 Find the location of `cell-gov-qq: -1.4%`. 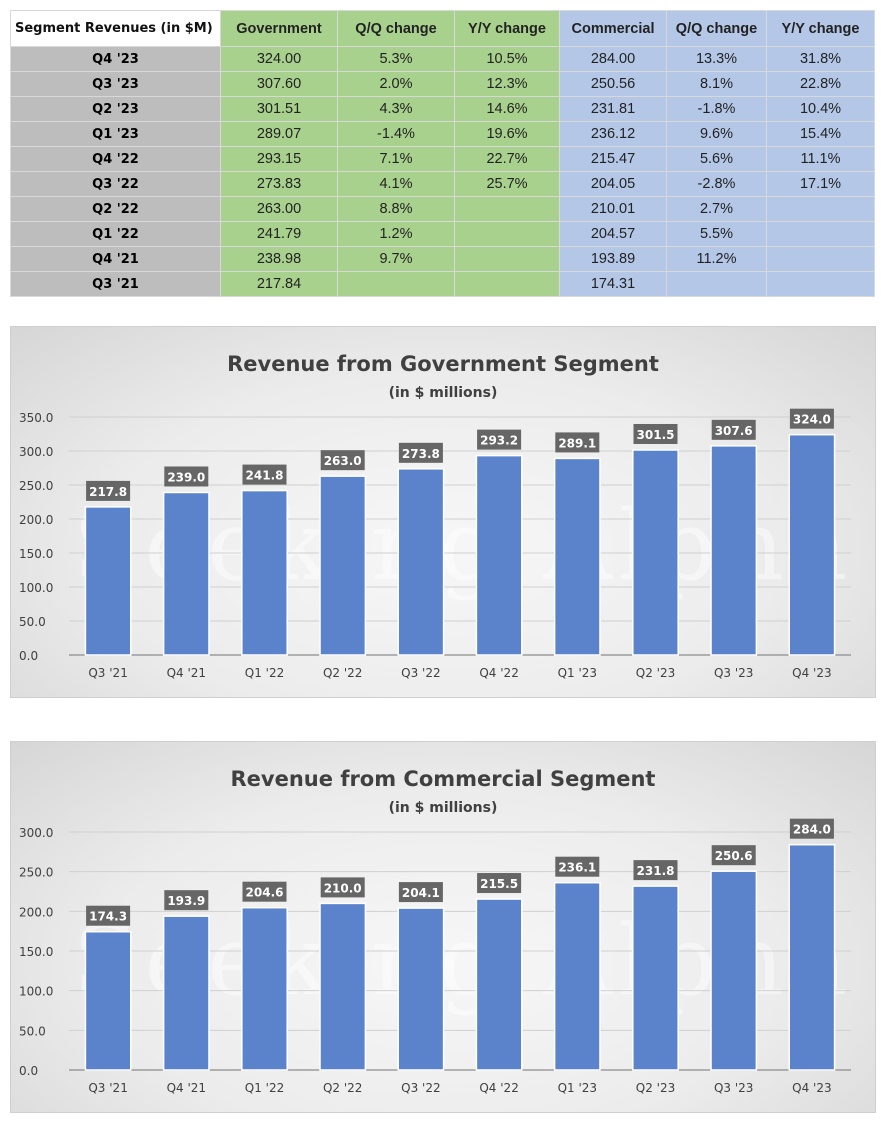

cell-gov-qq: -1.4% is located at coordinates (396, 134).